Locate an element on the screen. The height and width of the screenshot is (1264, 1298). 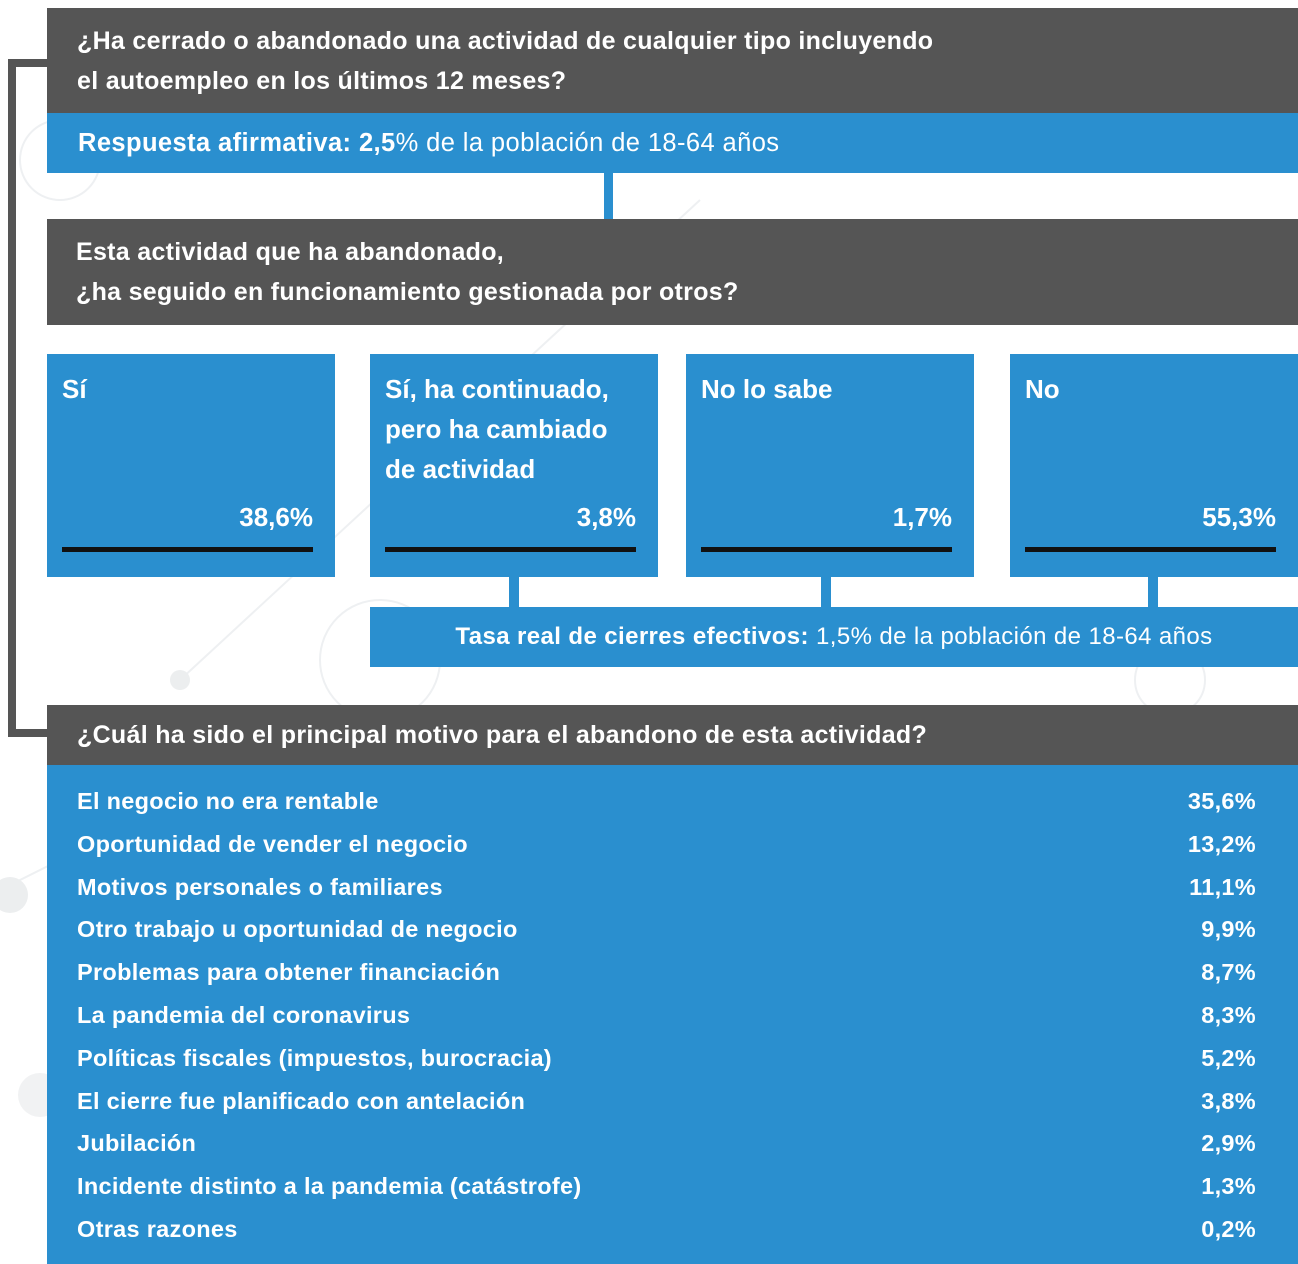
option-title-line: No lo sabe is located at coordinates (767, 389).